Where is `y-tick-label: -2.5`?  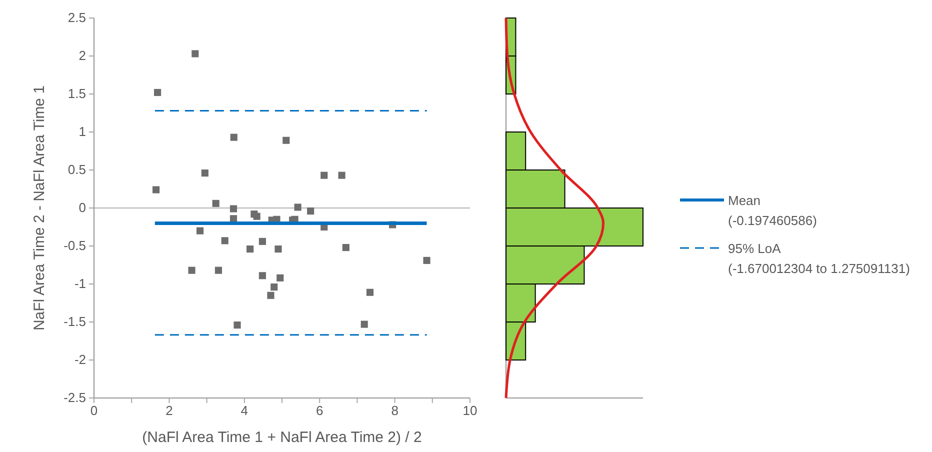
y-tick-label: -2.5 is located at coordinates (75, 398).